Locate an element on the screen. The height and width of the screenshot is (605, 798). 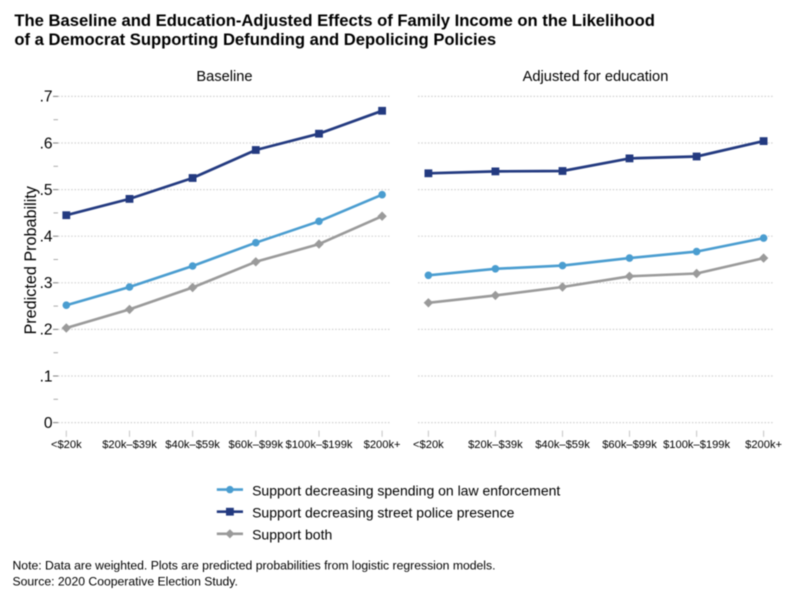
svg-text: Support both is located at coordinates (292, 535).